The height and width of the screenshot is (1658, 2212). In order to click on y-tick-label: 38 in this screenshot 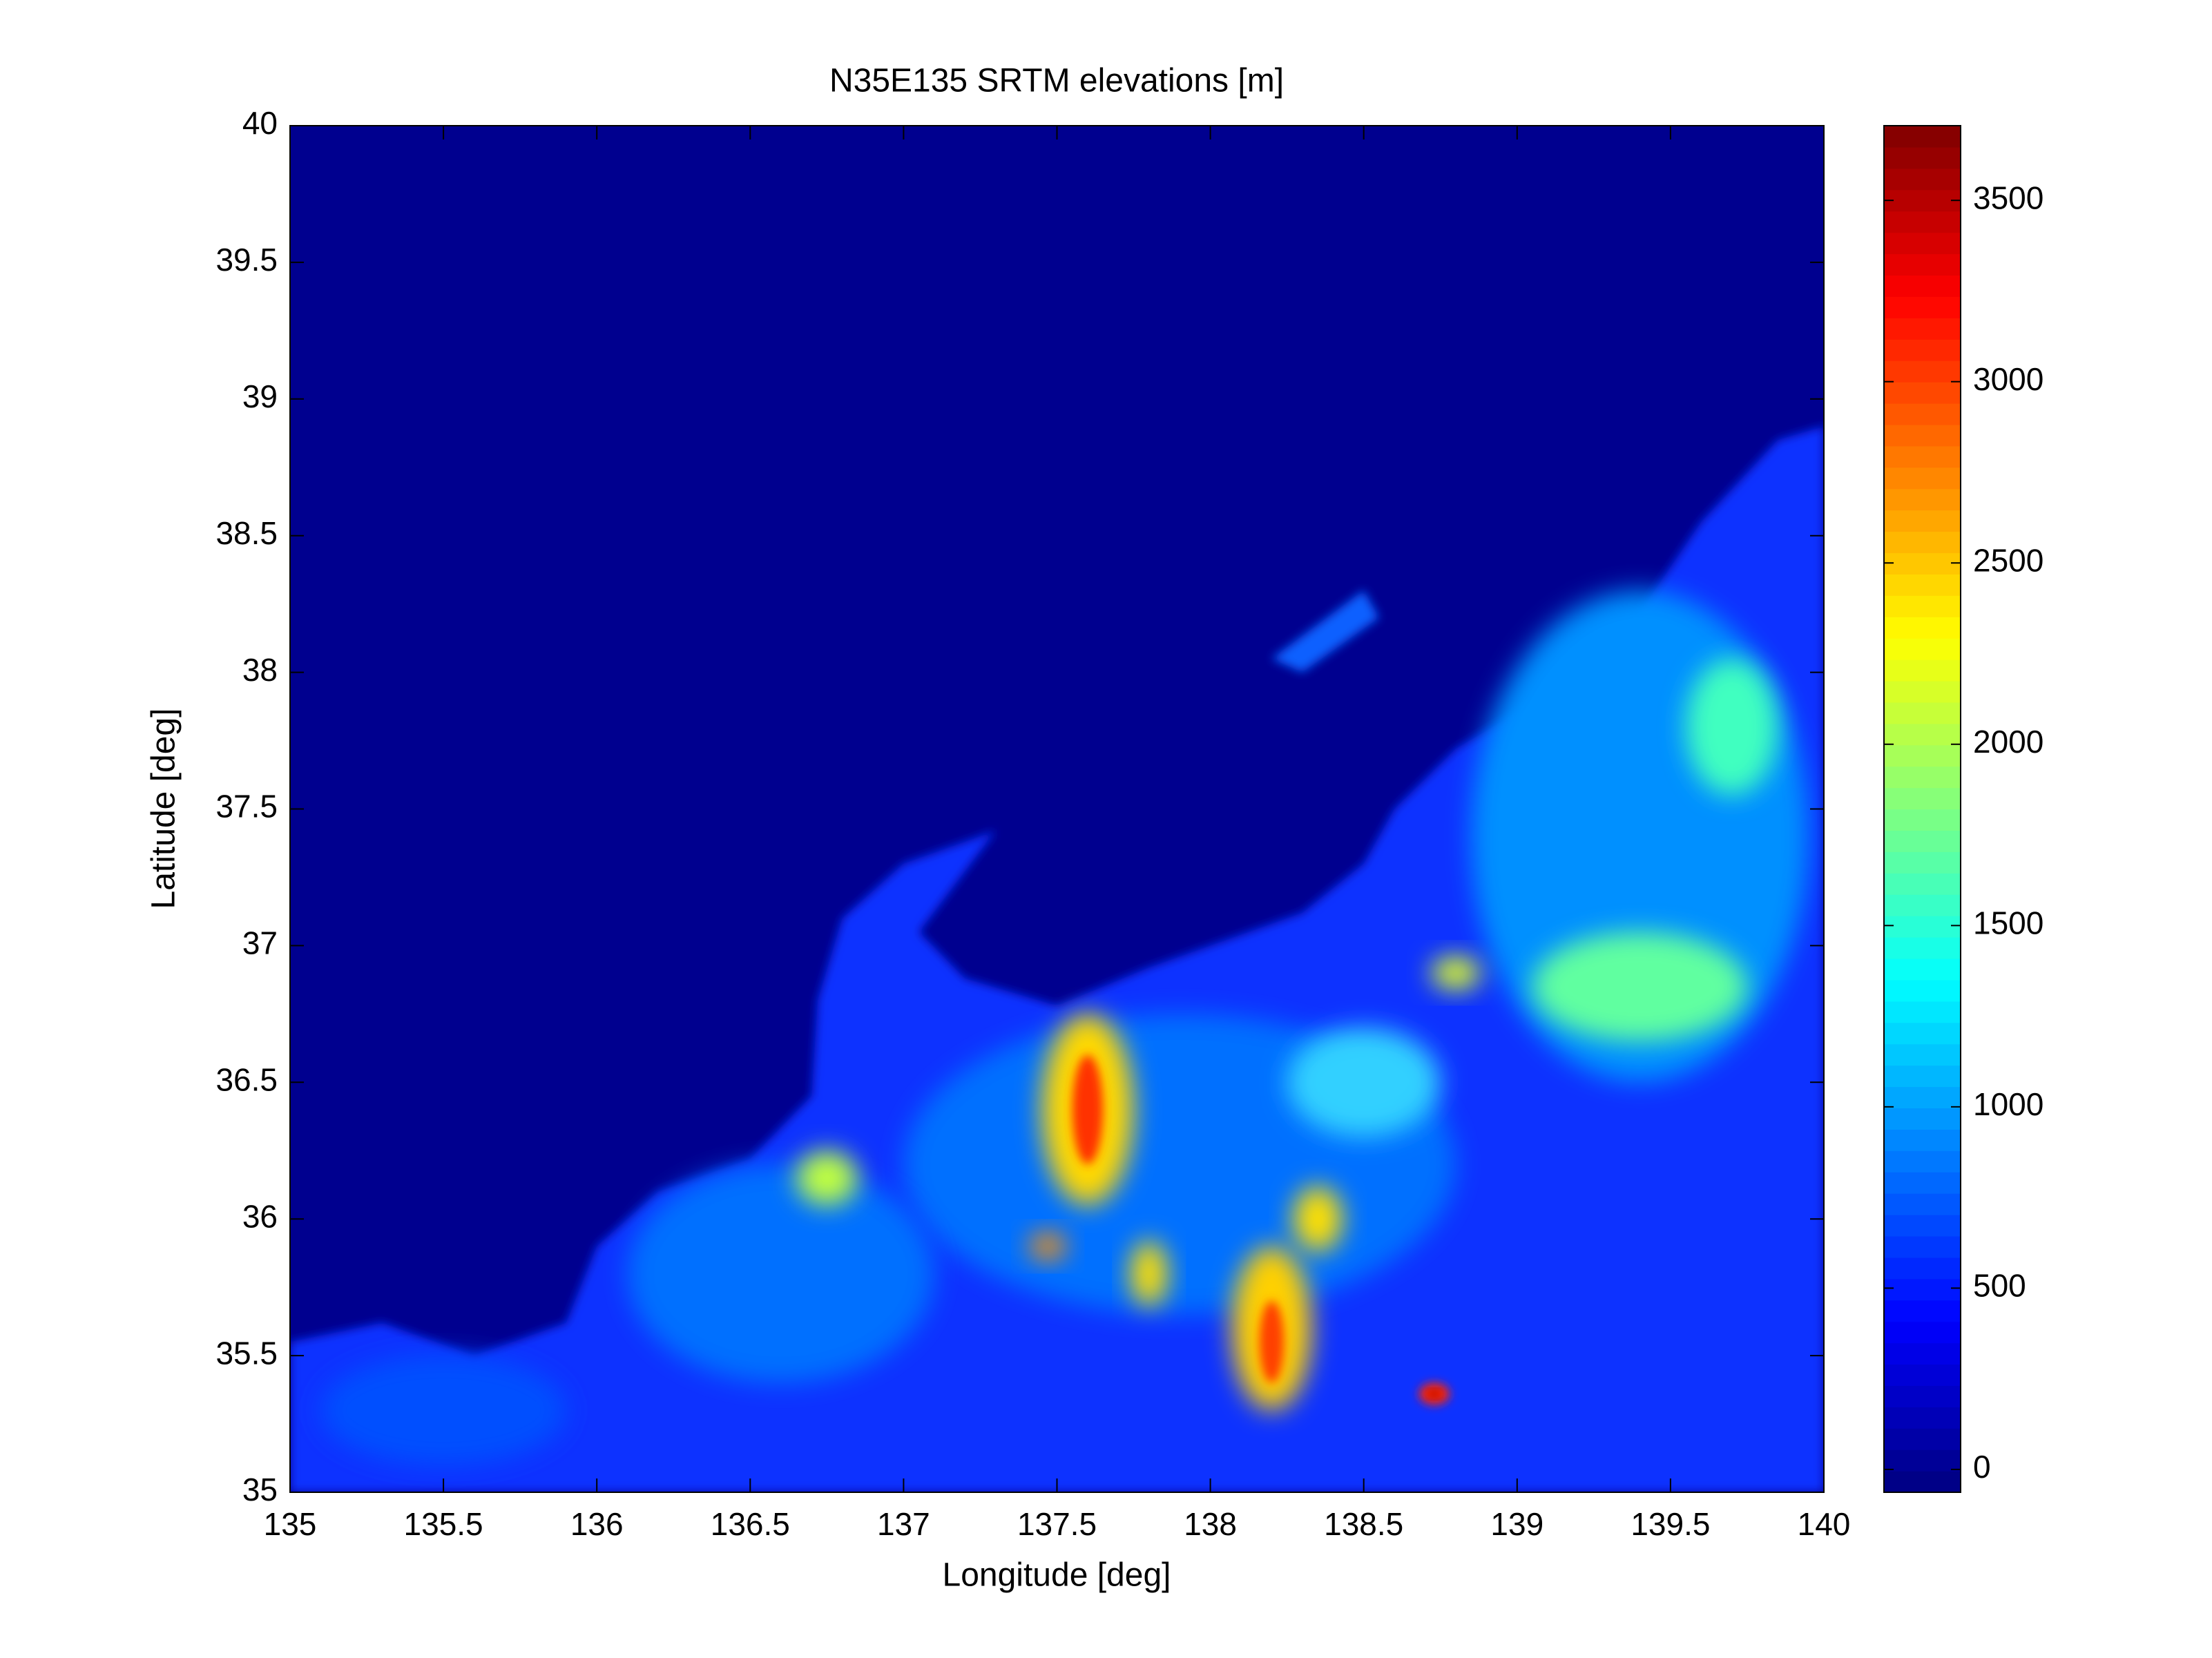, I will do `click(260, 670)`.